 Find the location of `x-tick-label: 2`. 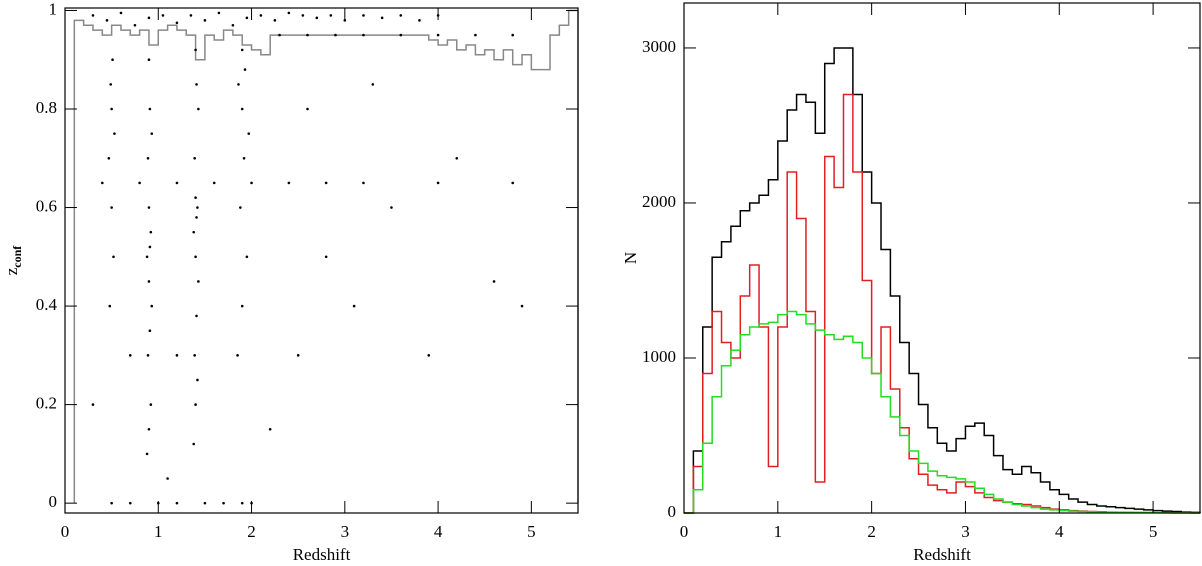

x-tick-label: 2 is located at coordinates (871, 531).